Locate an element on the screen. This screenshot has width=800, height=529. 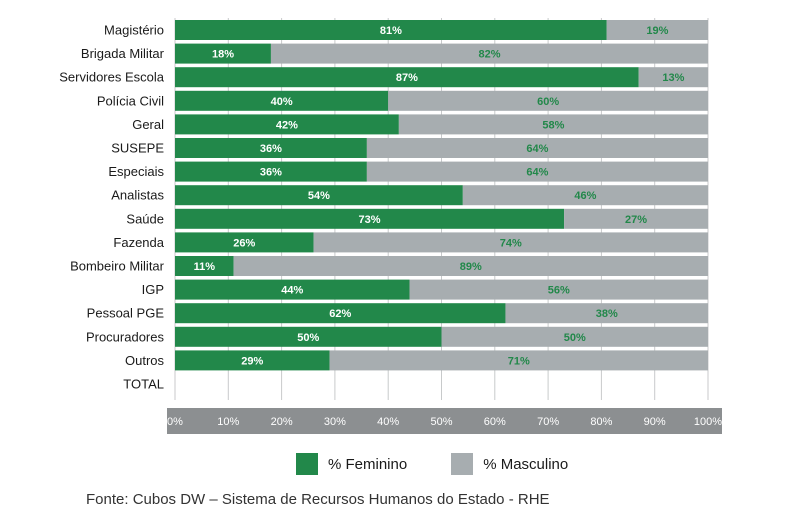
data-label: 40% is located at coordinates (282, 102).